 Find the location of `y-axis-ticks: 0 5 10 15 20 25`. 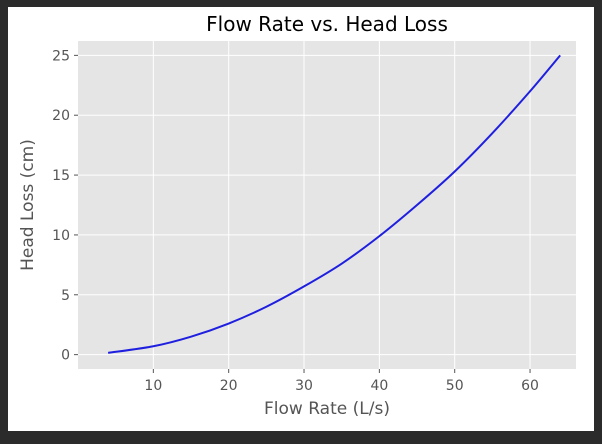

y-axis-ticks: 0 5 10 15 20 25 is located at coordinates (65, 206).